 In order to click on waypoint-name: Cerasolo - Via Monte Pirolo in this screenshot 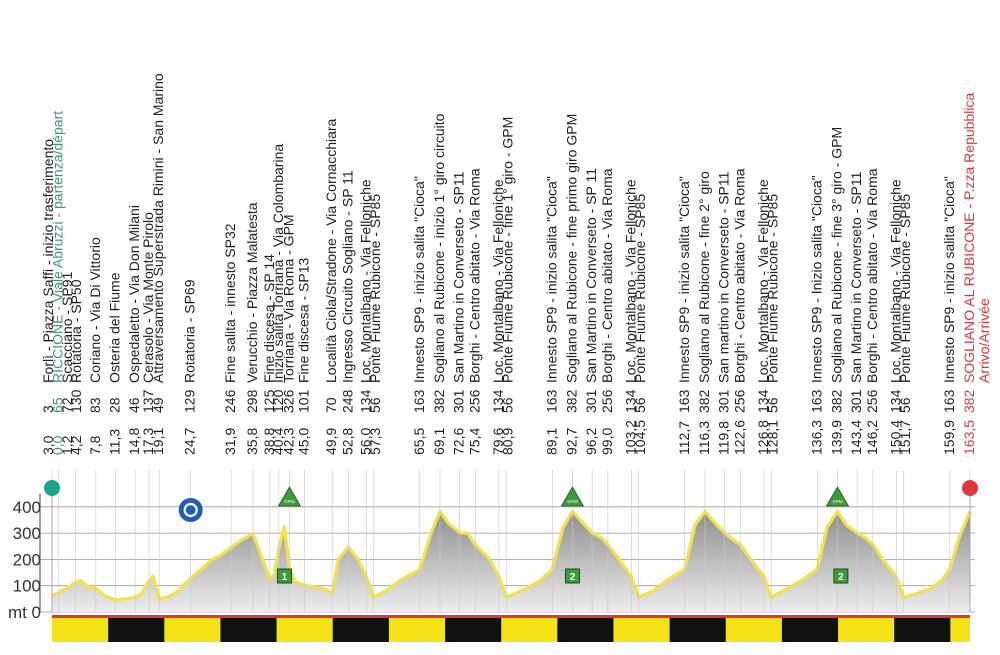, I will do `click(148, 297)`.